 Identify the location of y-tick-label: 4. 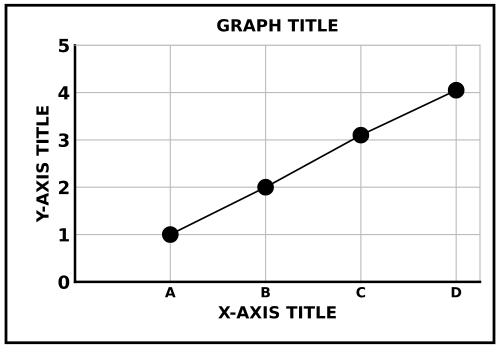
(64, 93).